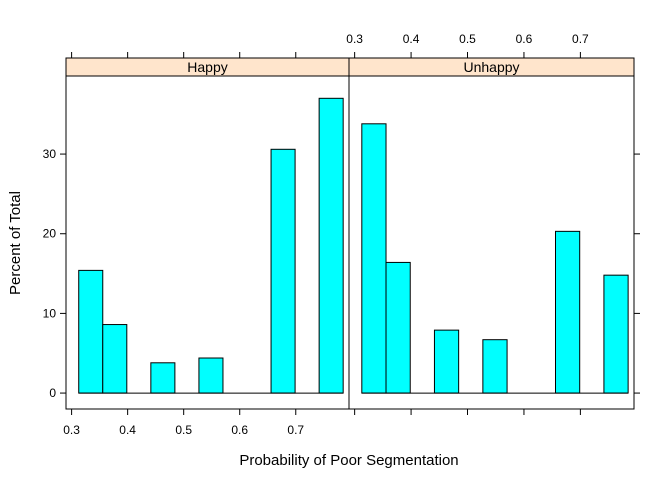  Describe the element at coordinates (467, 39) in the screenshot. I see `x-tick-label-top-0.5: 0.5` at that location.